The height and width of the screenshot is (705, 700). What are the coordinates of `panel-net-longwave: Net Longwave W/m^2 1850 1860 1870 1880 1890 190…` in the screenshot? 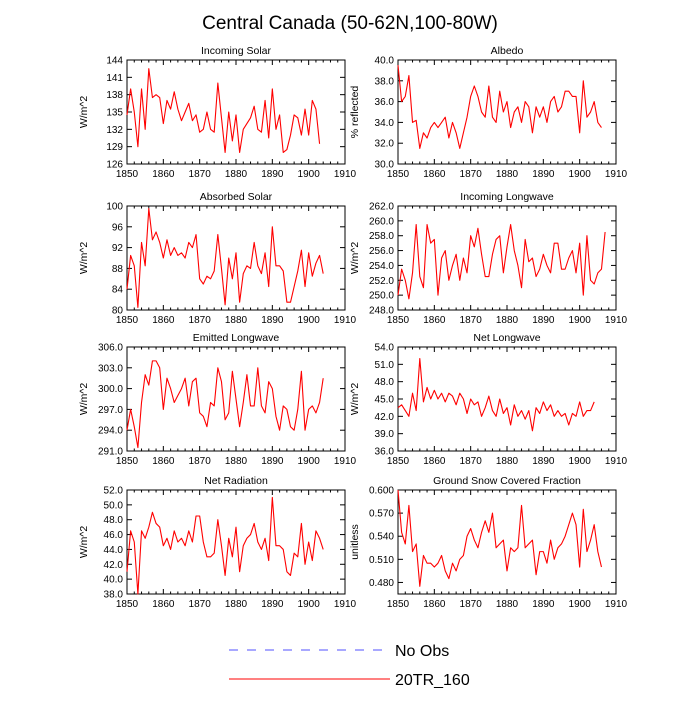 It's located at (488, 399).